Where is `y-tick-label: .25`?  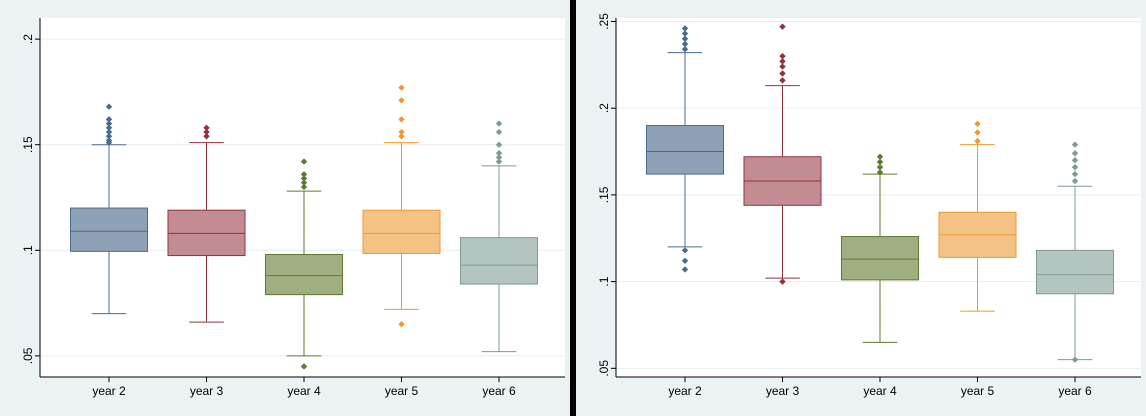
y-tick-label: .25 is located at coordinates (604, 21).